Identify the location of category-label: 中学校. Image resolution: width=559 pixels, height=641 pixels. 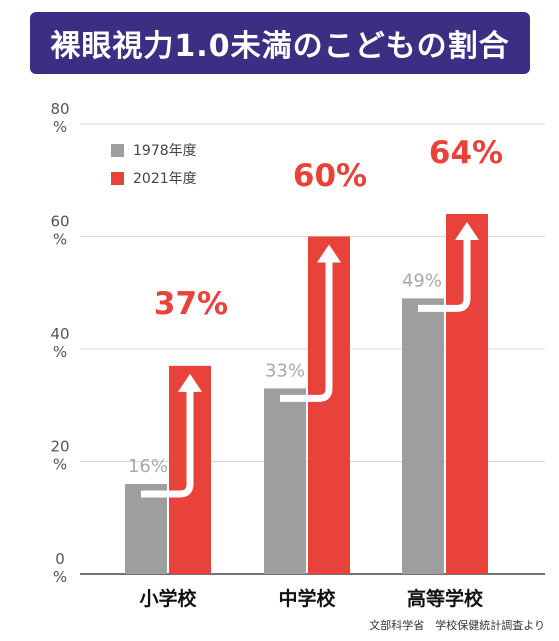
(307, 598).